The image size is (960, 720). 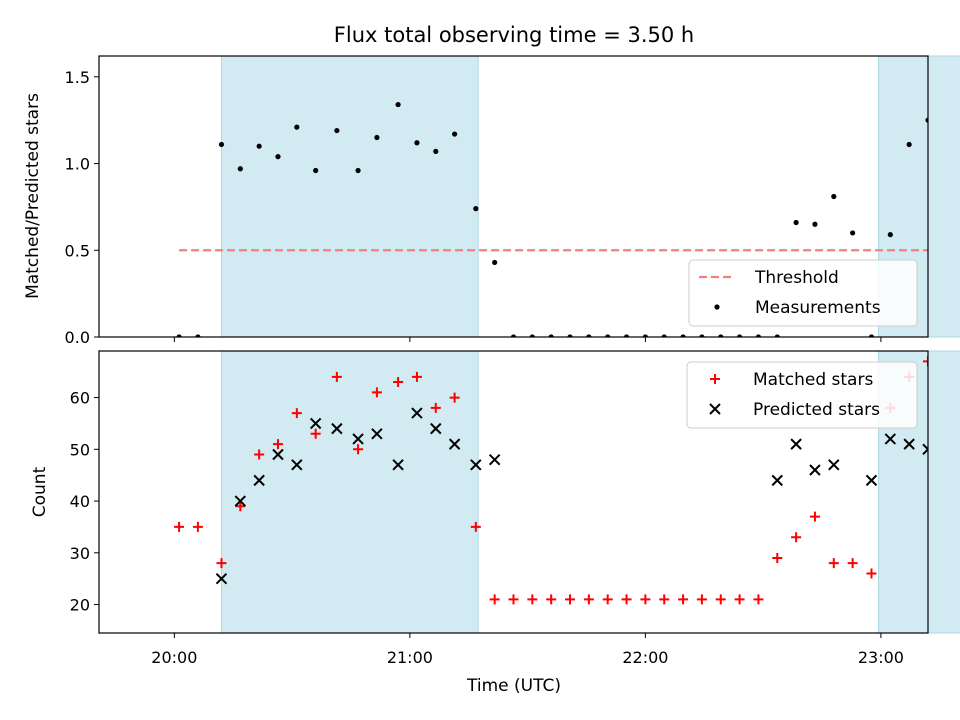 I want to click on legend-label: Matched stars, so click(x=813, y=380).